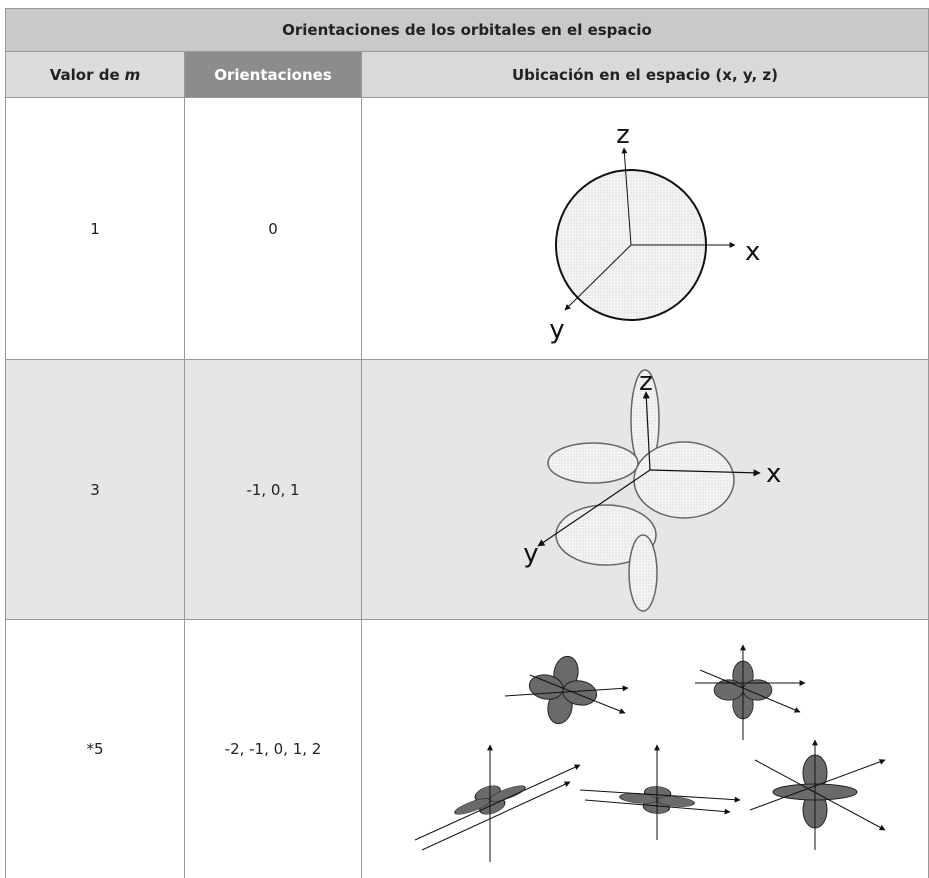  What do you see at coordinates (273, 229) in the screenshot?
I see `orientation-cell: 0` at bounding box center [273, 229].